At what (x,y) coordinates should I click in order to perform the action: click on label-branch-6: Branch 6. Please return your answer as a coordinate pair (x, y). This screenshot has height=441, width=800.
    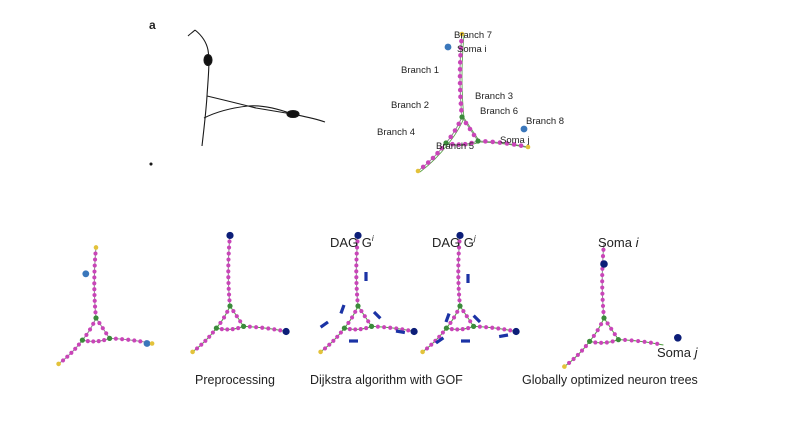
    Looking at the image, I should click on (499, 111).